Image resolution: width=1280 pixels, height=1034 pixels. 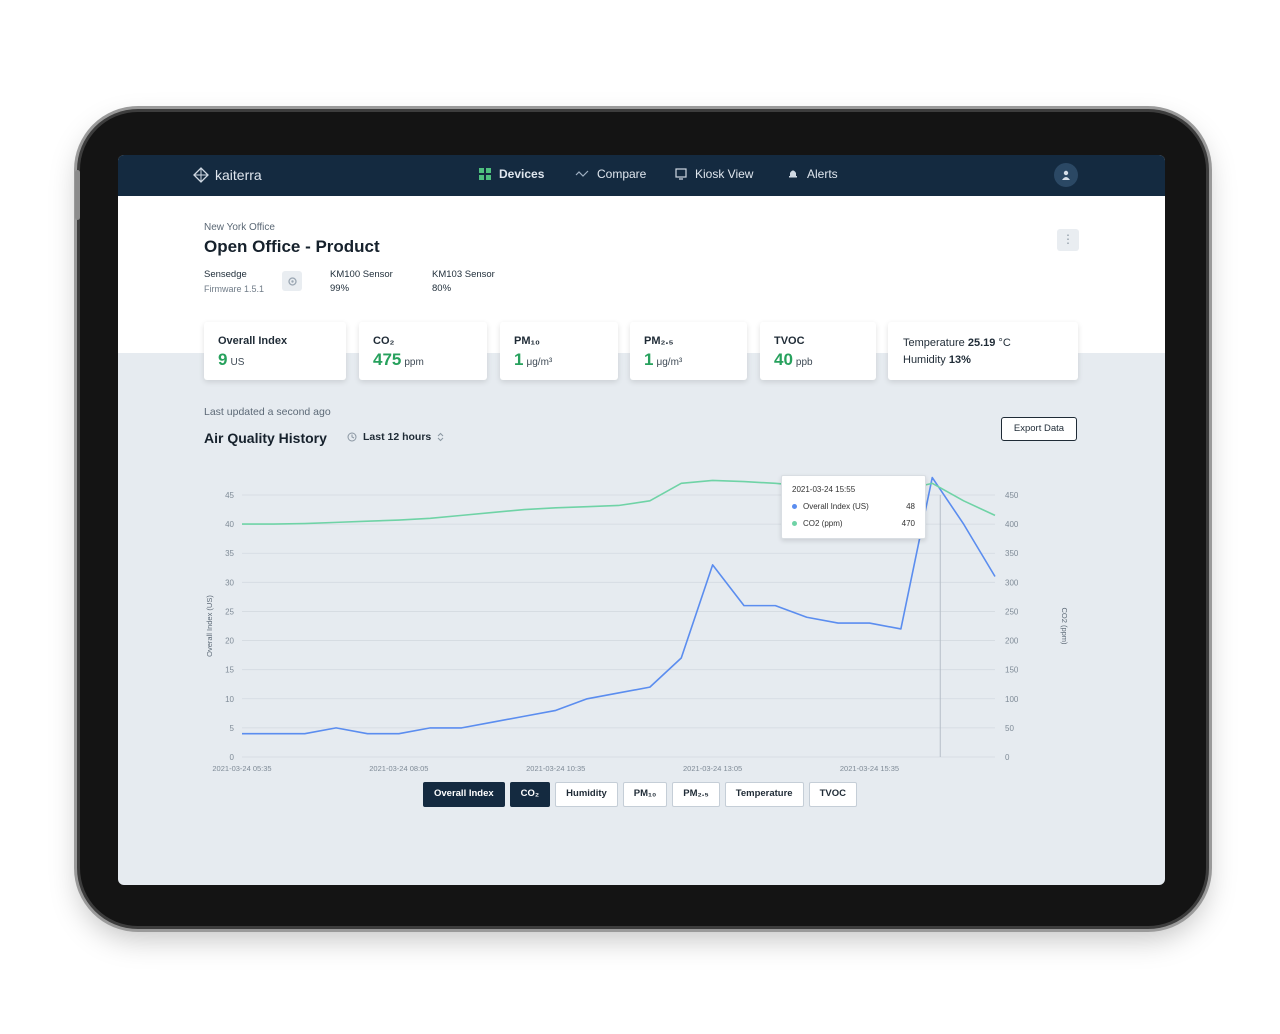 What do you see at coordinates (823, 523) in the screenshot?
I see `tooltip-label: CO2 (ppm)` at bounding box center [823, 523].